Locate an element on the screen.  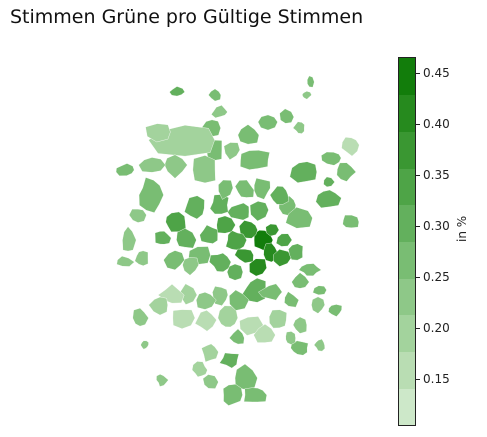
colorbar-tick-label: 0.40 is located at coordinates (436, 124).